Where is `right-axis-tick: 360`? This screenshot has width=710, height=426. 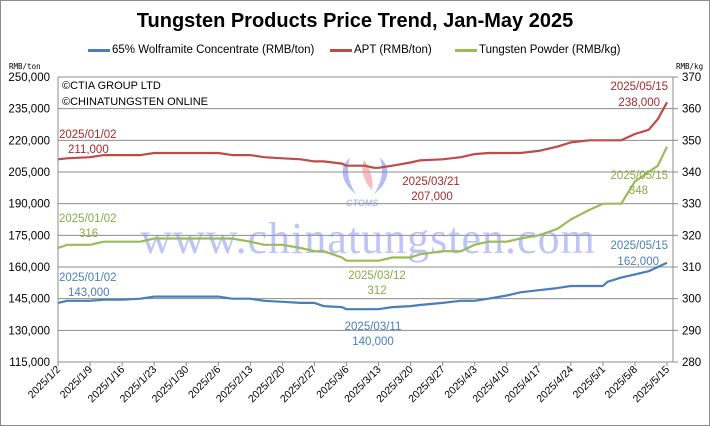
right-axis-tick: 360 is located at coordinates (691, 110).